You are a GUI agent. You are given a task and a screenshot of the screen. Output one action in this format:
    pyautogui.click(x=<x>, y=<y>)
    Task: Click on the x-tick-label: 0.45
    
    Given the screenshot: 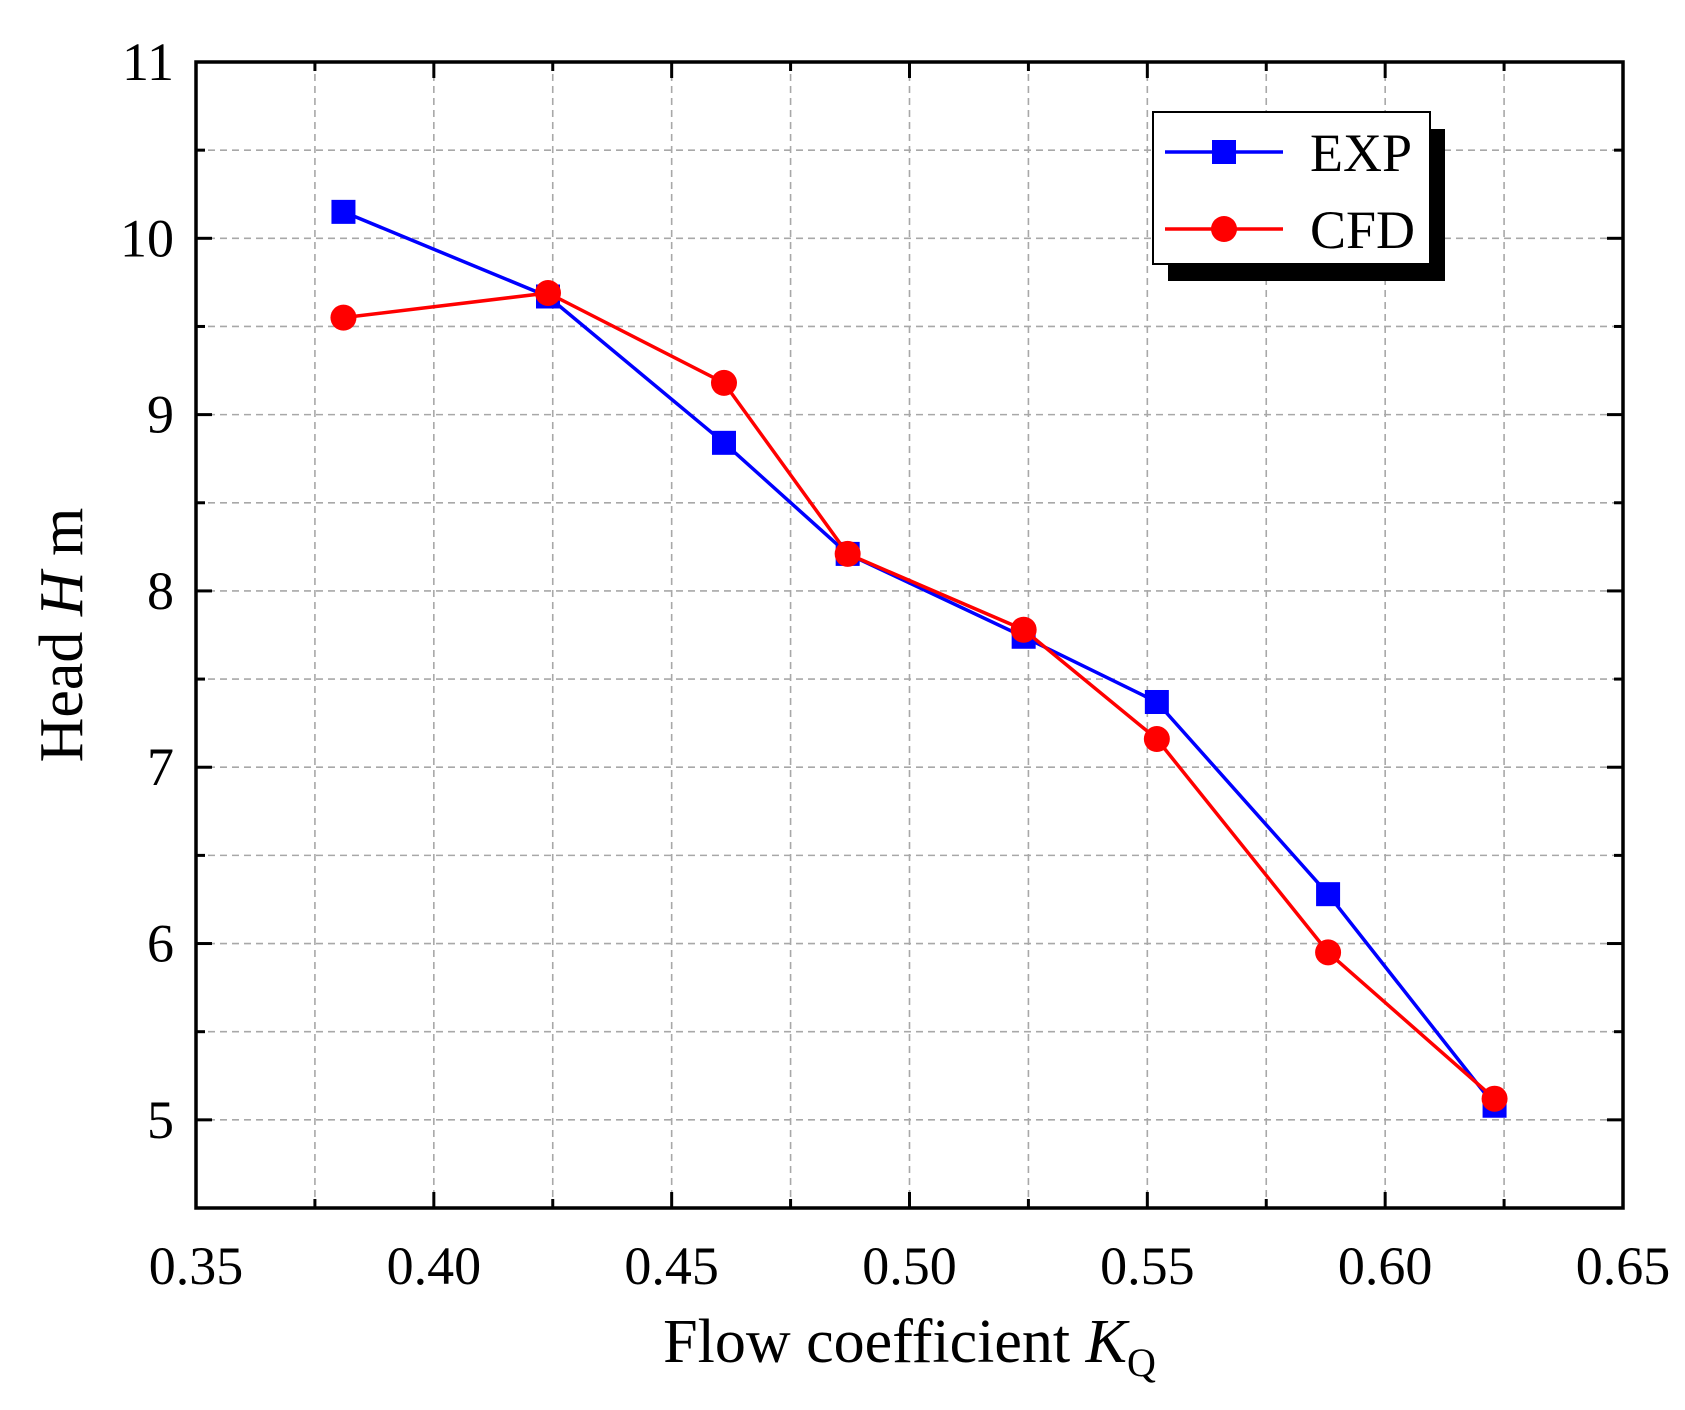 What is the action you would take?
    pyautogui.click(x=671, y=1266)
    